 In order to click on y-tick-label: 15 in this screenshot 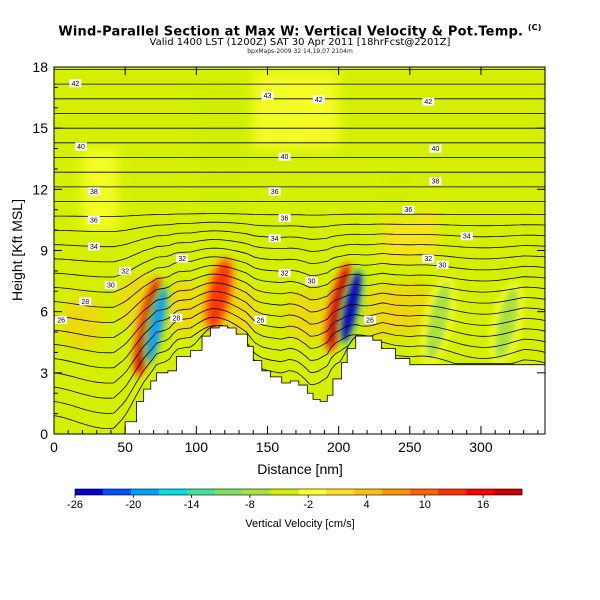, I will do `click(40, 128)`.